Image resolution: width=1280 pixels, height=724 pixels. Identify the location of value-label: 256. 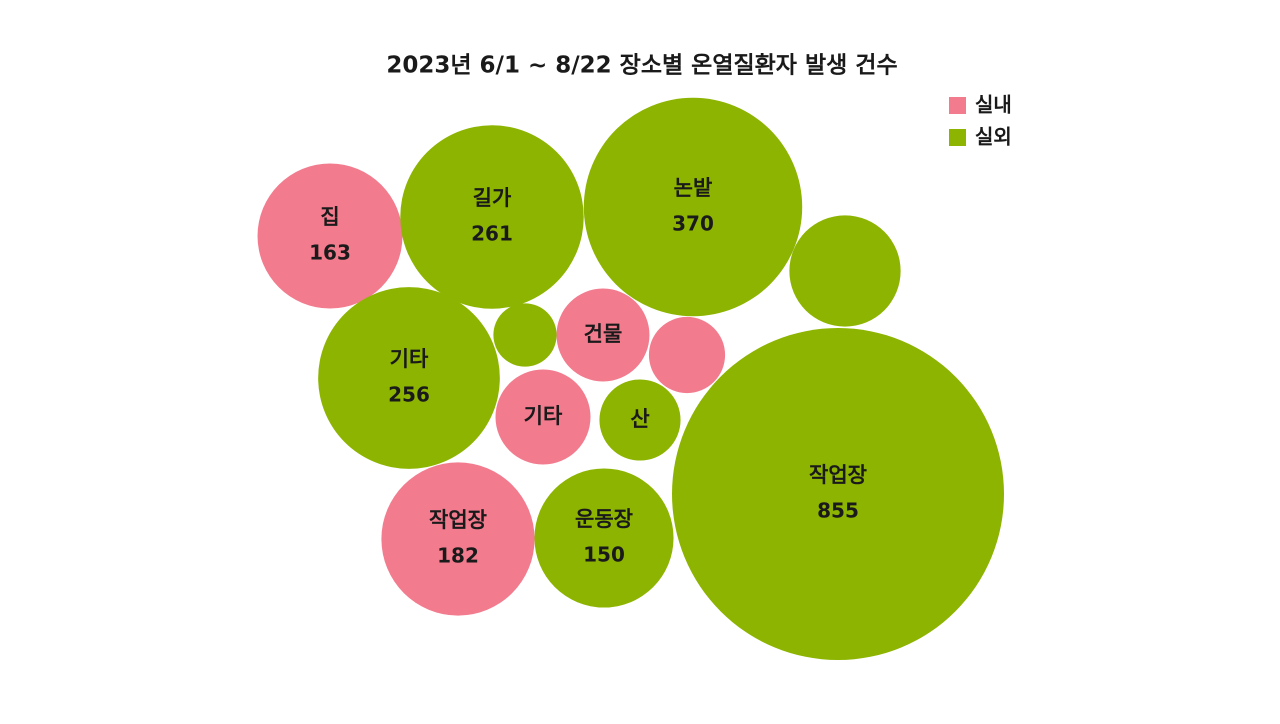
(409, 395).